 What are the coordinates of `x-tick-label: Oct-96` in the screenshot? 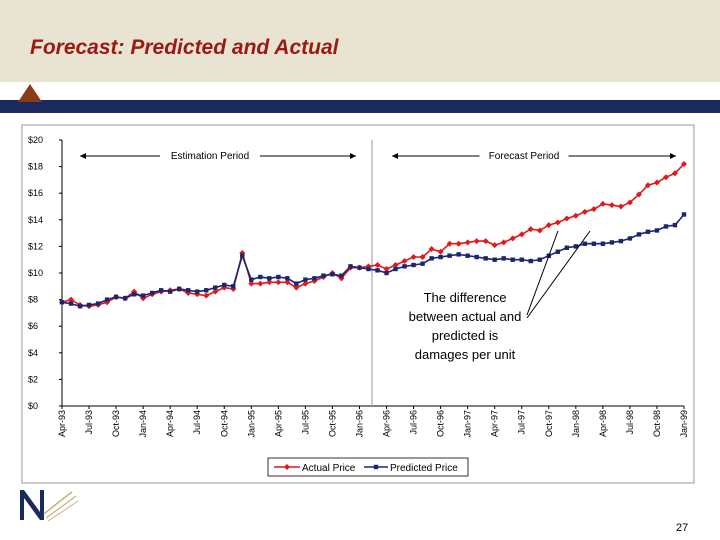 It's located at (441, 423).